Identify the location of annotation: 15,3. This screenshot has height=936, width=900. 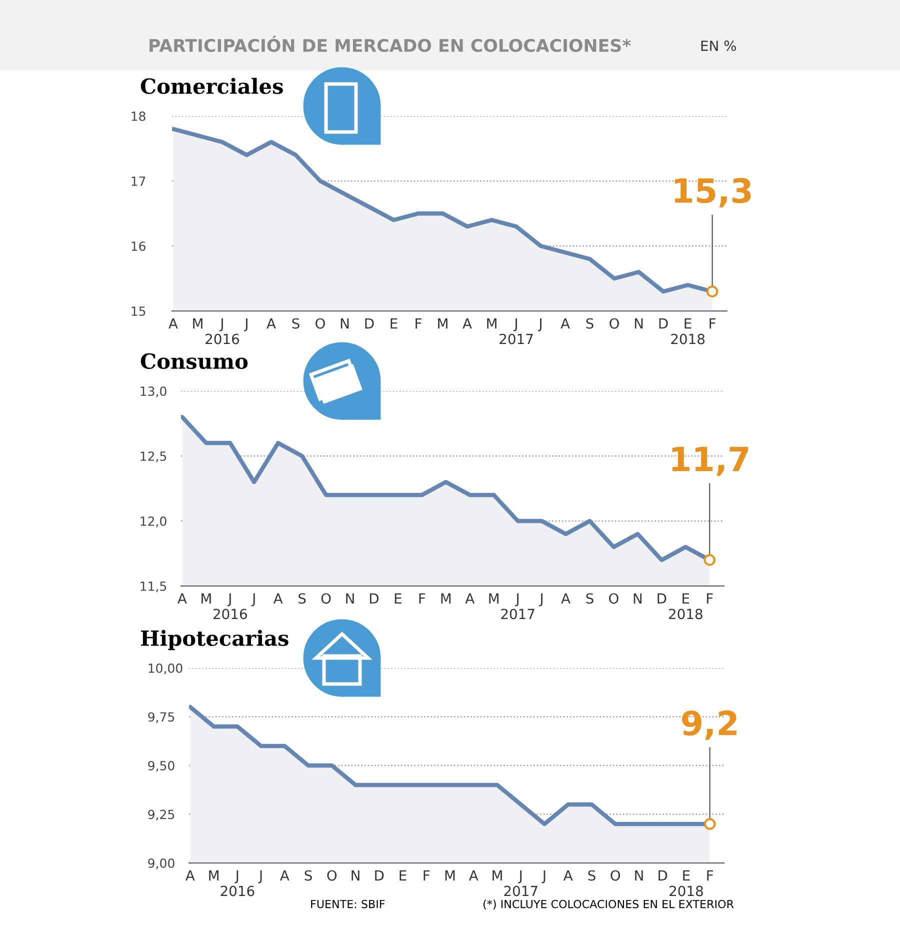
(712, 193).